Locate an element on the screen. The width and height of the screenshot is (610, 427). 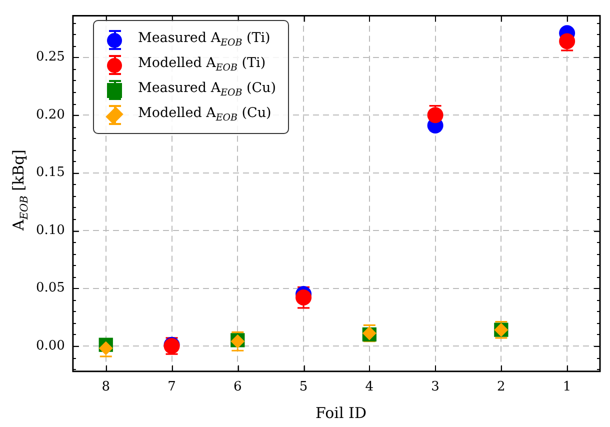
y-tick-label: 0.15 is located at coordinates (50, 172).